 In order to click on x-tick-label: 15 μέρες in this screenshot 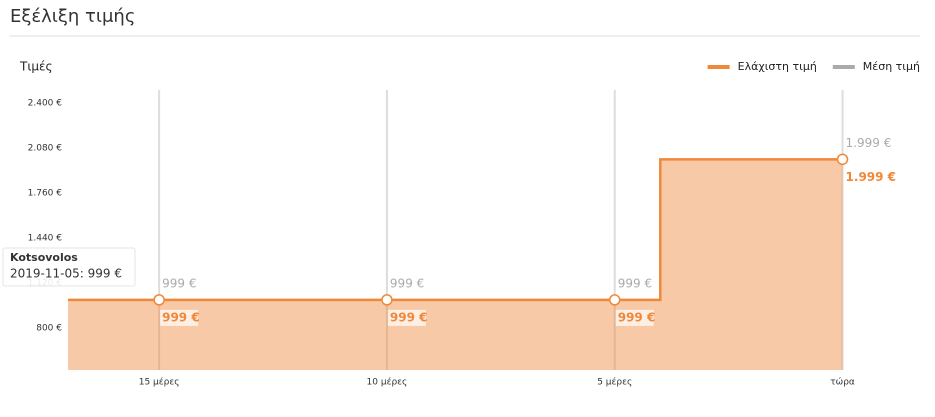, I will do `click(159, 382)`.